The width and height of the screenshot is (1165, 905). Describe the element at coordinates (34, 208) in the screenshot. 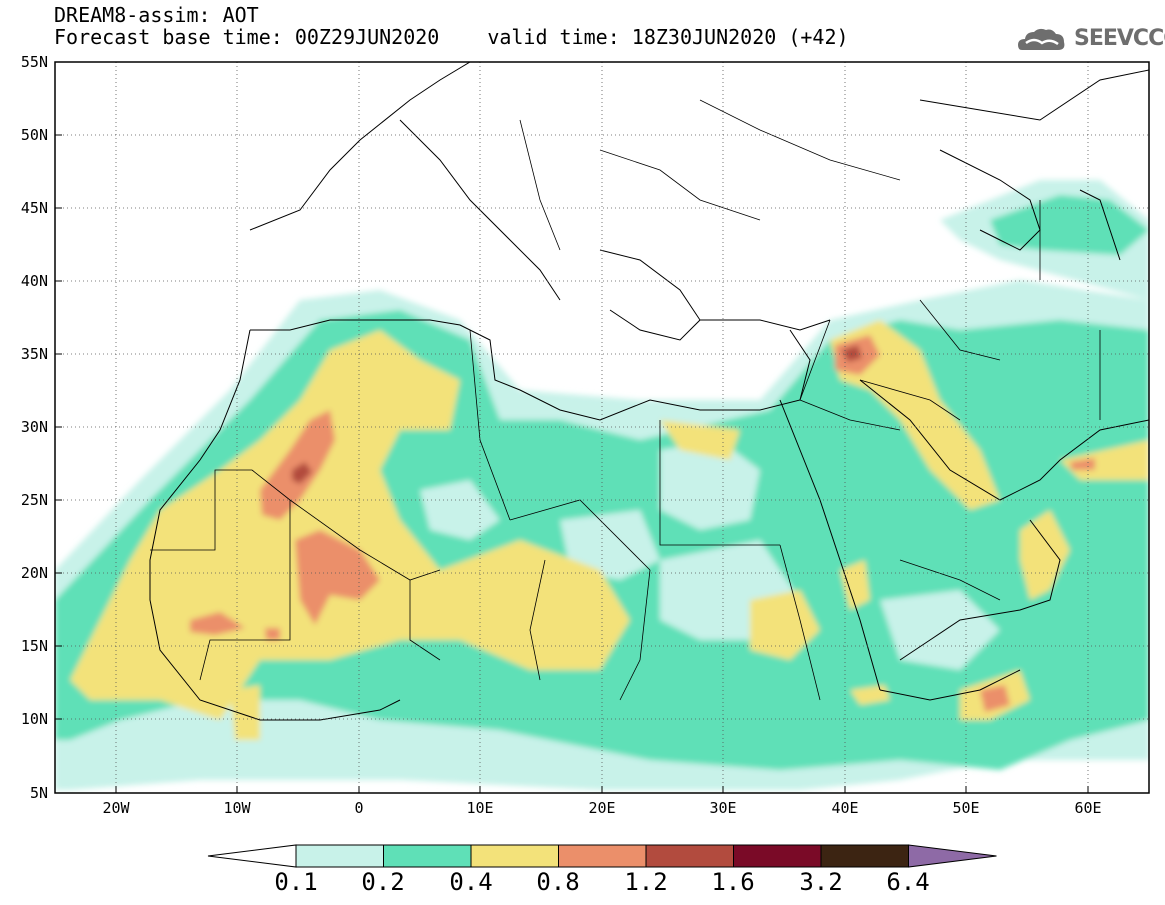

I see `lat-label: 45N` at that location.